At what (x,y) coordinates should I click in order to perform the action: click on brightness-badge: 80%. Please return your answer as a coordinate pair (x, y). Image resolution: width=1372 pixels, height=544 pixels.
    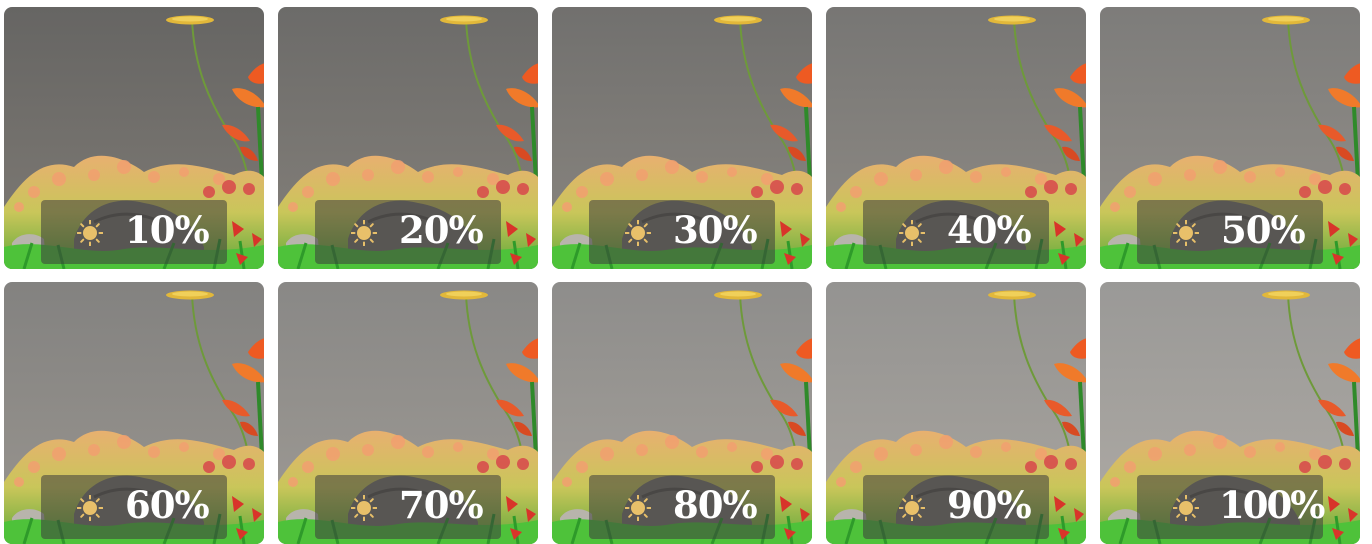
    Looking at the image, I should click on (682, 507).